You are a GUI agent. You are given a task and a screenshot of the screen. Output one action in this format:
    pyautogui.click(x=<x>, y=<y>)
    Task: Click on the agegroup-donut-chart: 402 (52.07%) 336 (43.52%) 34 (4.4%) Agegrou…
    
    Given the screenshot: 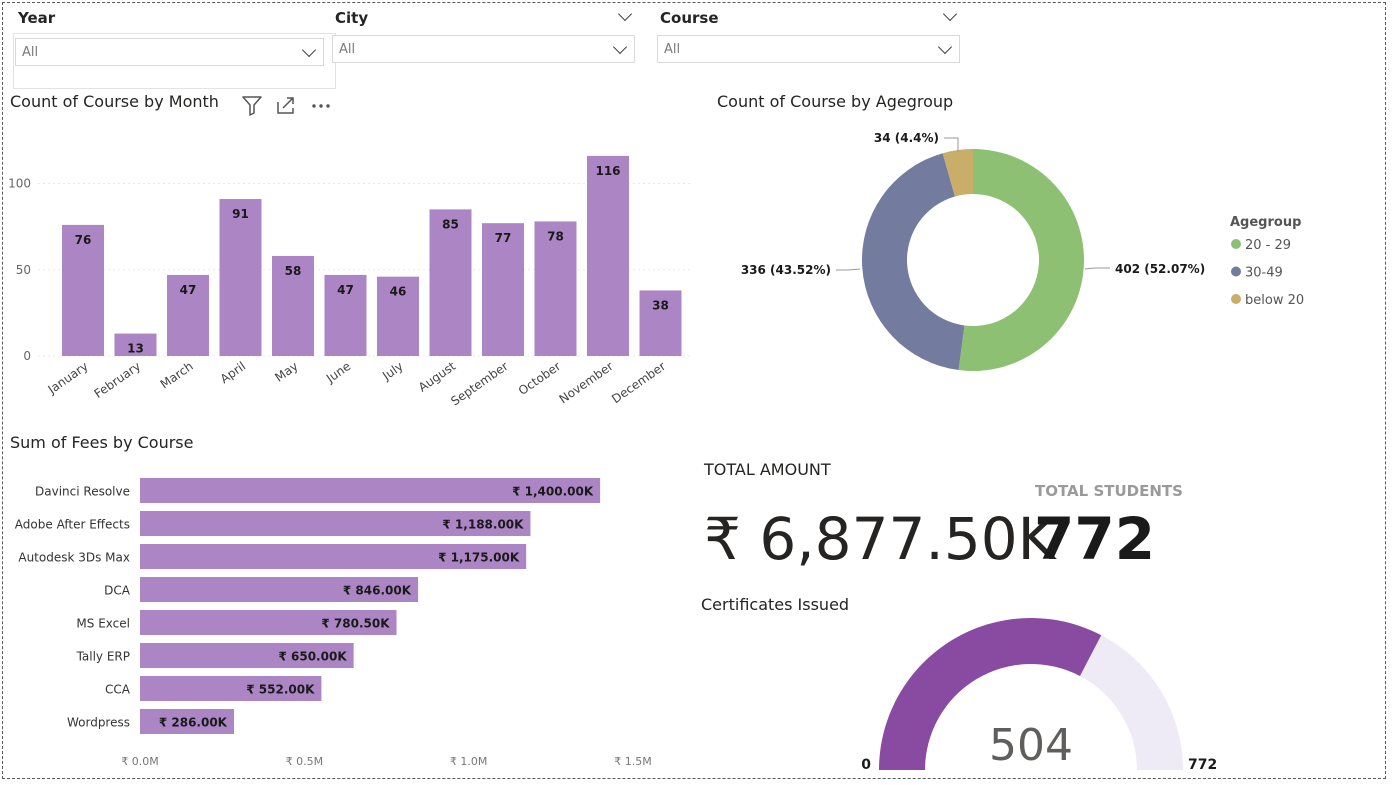 What is the action you would take?
    pyautogui.click(x=1022, y=251)
    